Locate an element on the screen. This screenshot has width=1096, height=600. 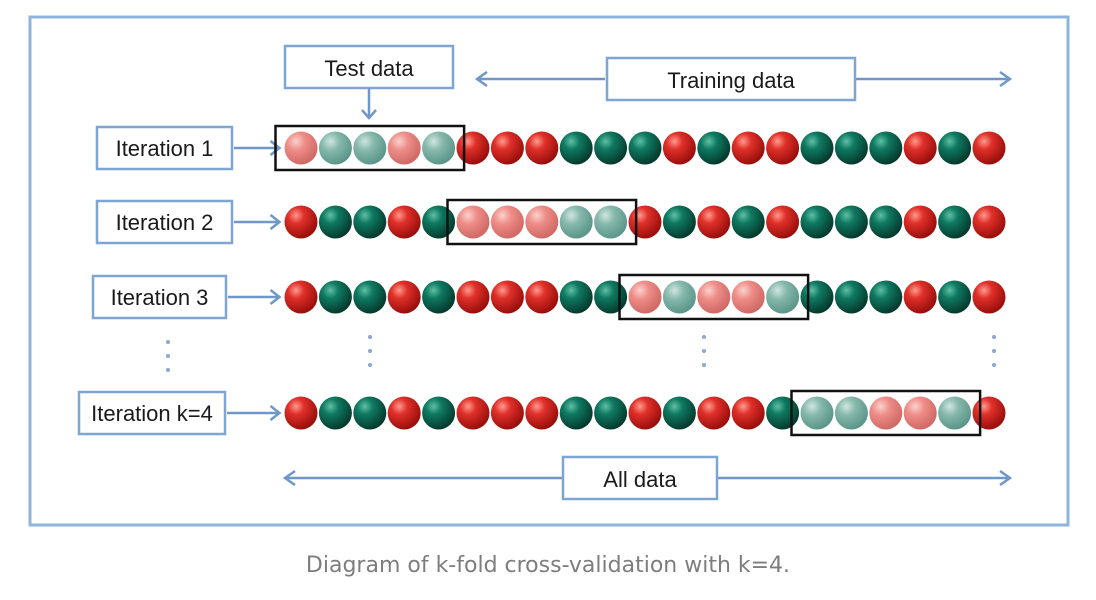
test-data-label: Test data is located at coordinates (369, 67).